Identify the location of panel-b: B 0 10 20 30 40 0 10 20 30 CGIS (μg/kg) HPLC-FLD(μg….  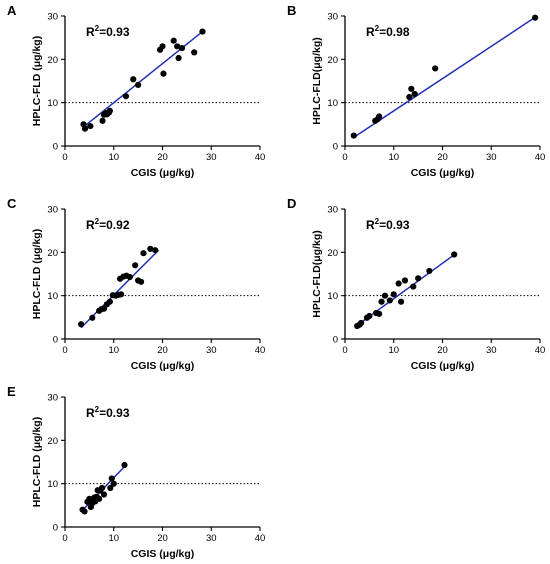
(416, 91).